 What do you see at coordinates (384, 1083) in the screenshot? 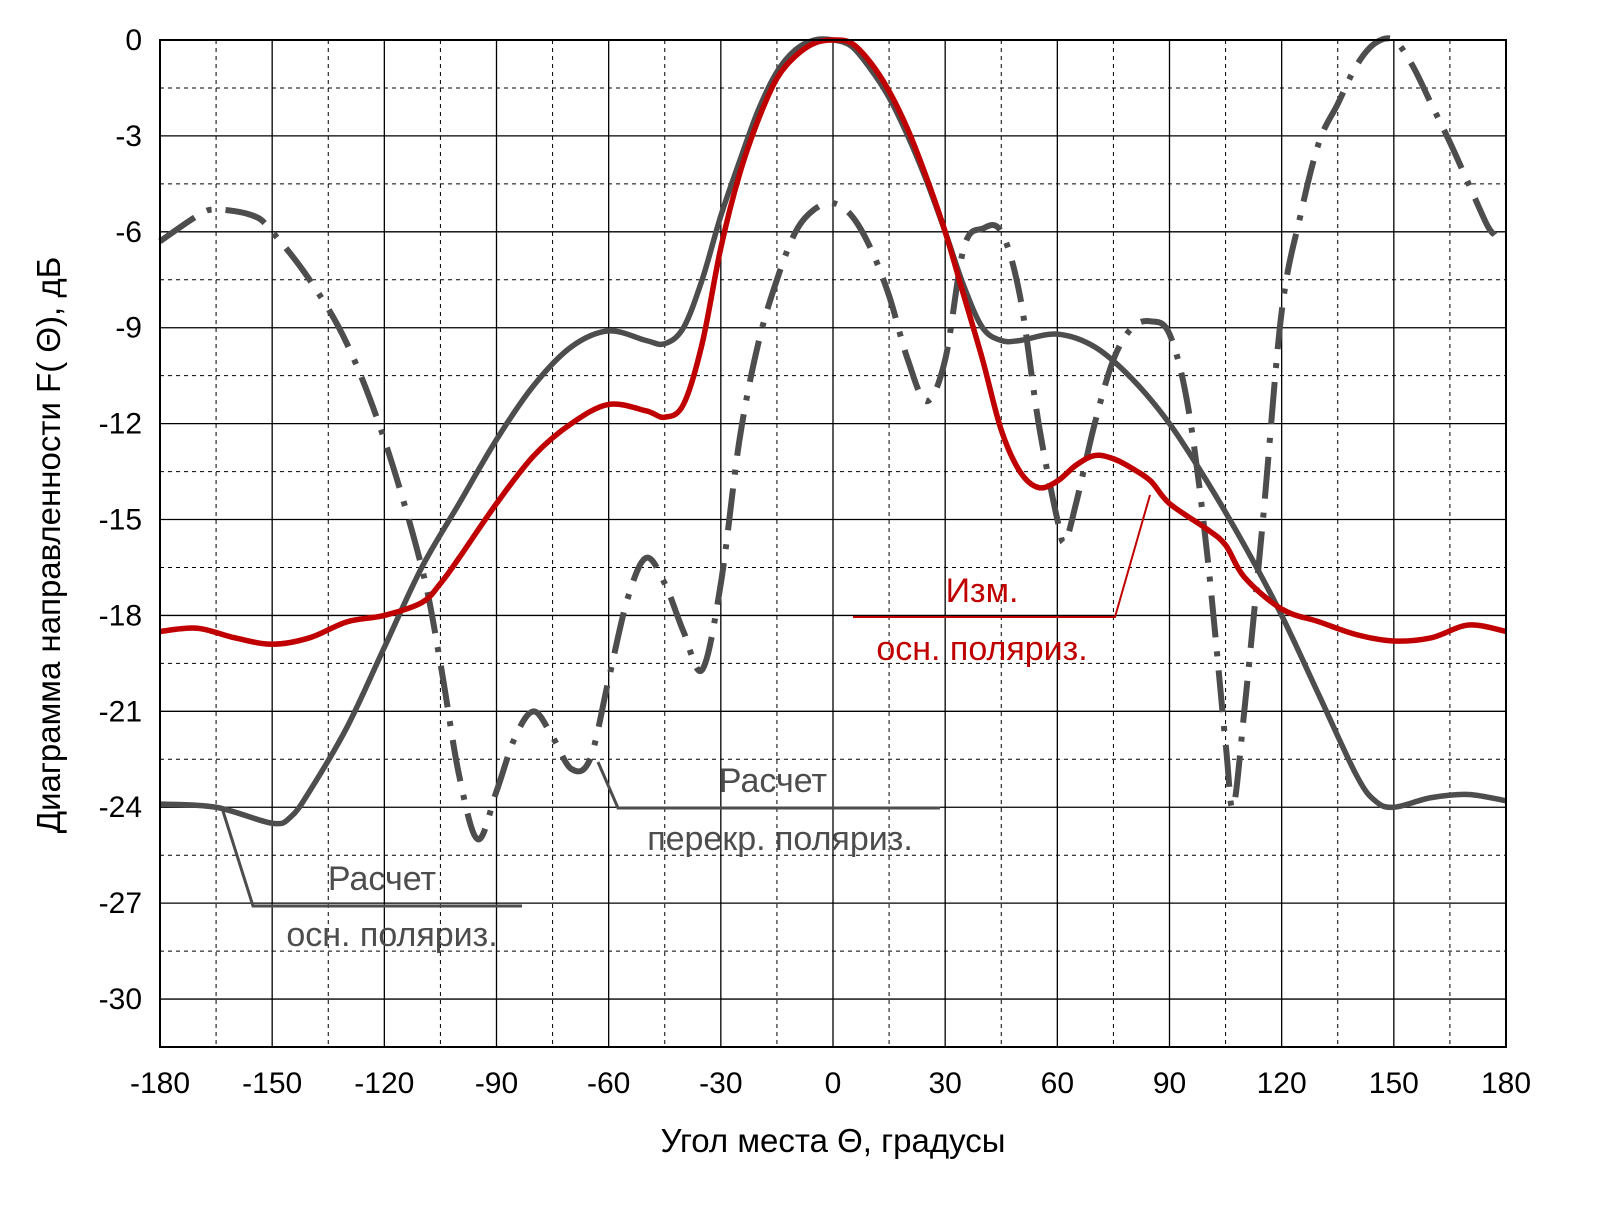
I see `x-tick-label: -120` at bounding box center [384, 1083].